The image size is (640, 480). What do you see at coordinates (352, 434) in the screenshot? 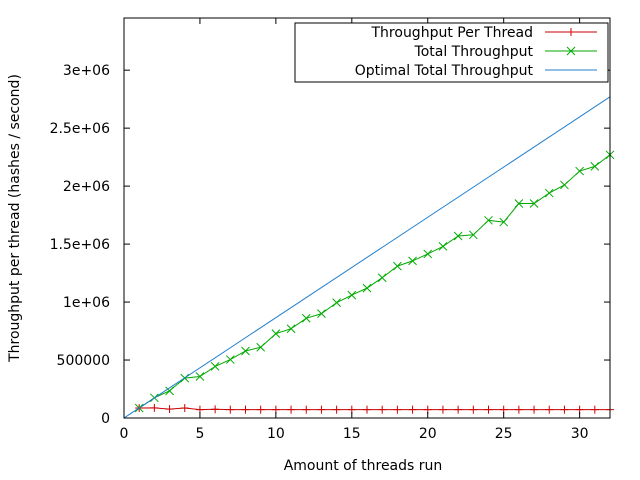
I see `x-tick-label: 15` at bounding box center [352, 434].